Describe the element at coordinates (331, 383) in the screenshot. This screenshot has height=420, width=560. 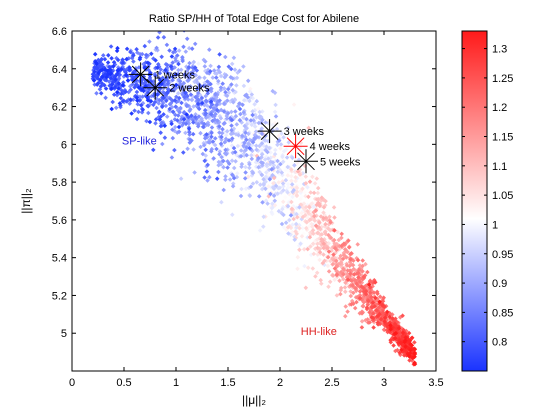
I see `x-tick-label: 2.5` at that location.